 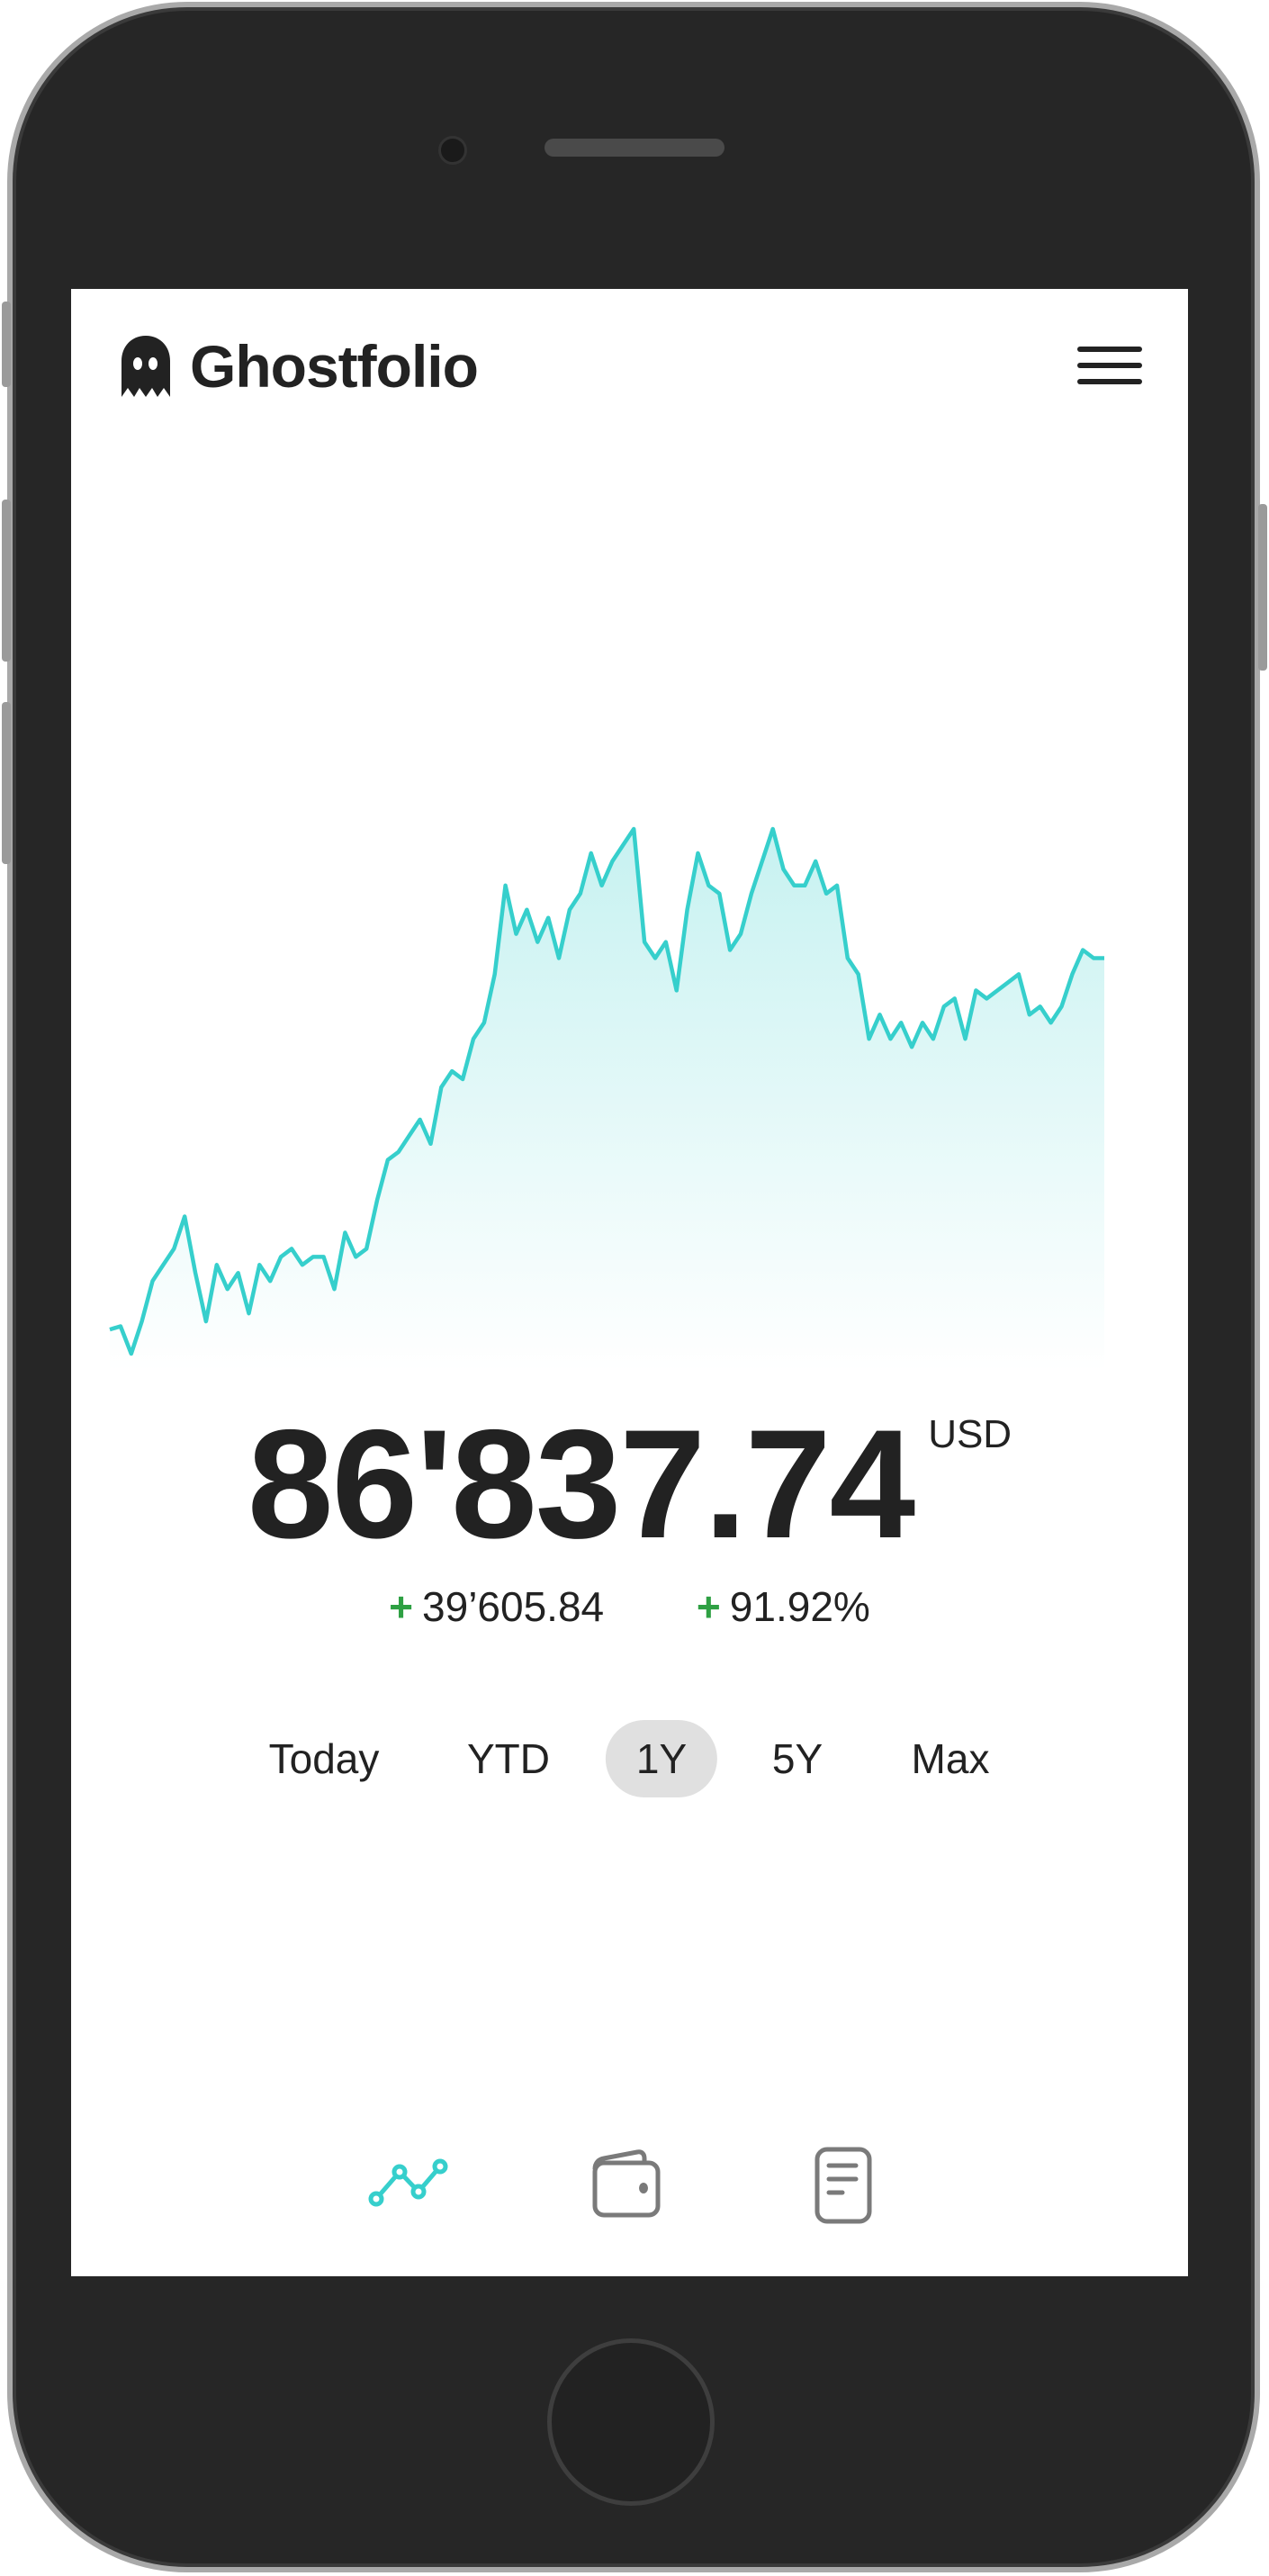 I want to click on range-ytd: YTD, so click(x=508, y=1758).